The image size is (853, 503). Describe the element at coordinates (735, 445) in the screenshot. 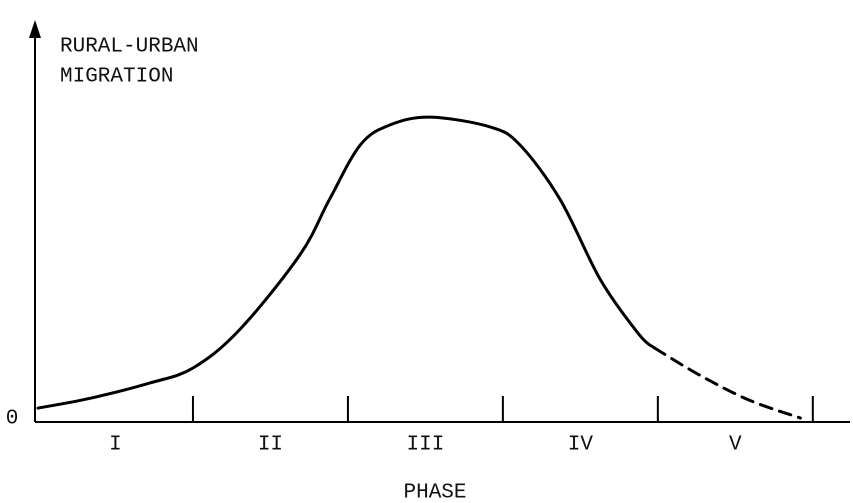

I see `x-category-label: V` at that location.